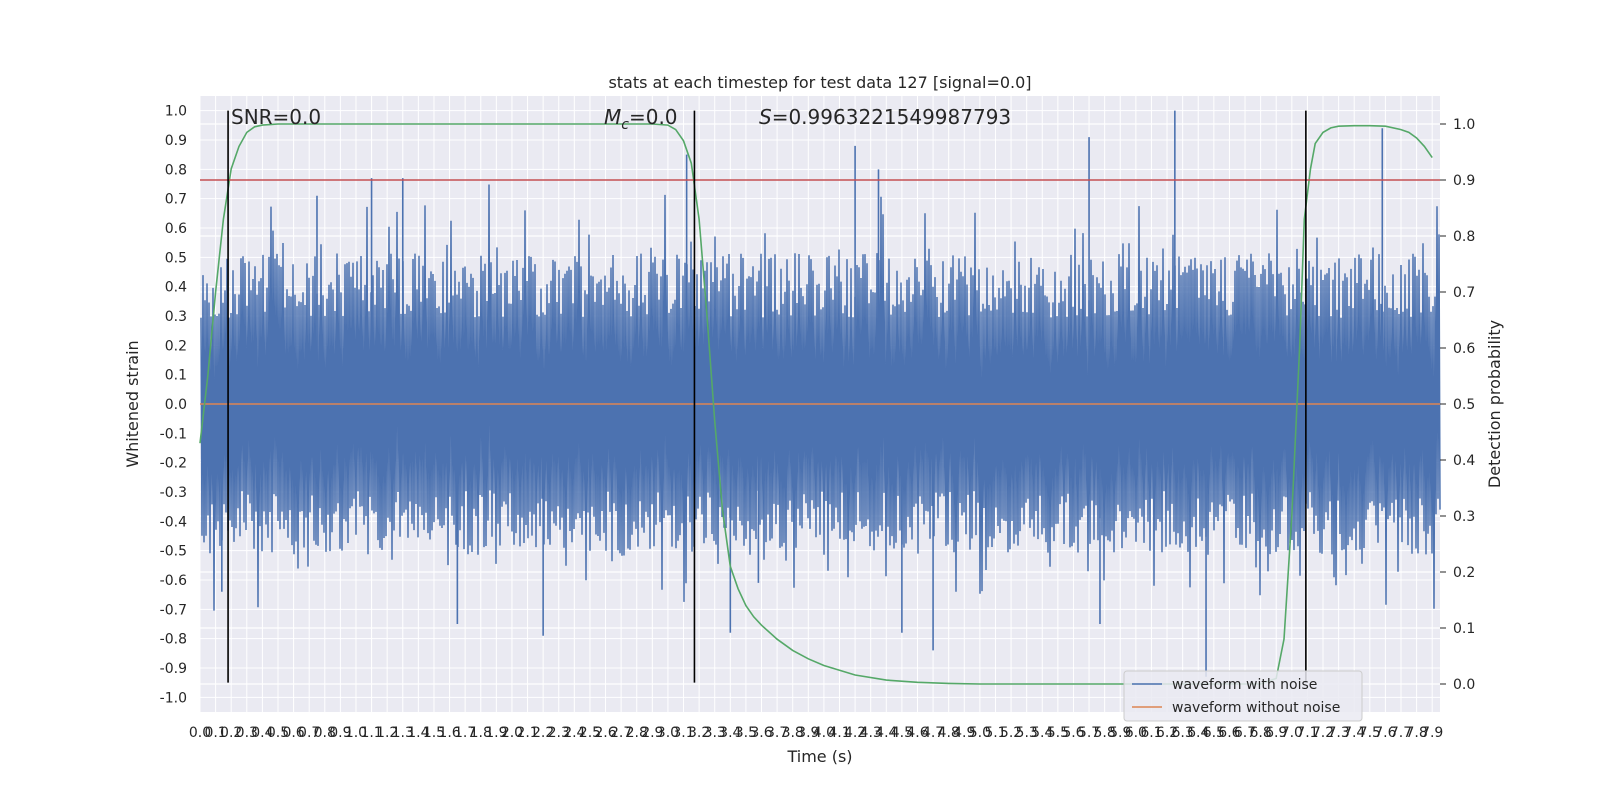  I want to click on x-tick-label: 3.2, so click(699, 733).